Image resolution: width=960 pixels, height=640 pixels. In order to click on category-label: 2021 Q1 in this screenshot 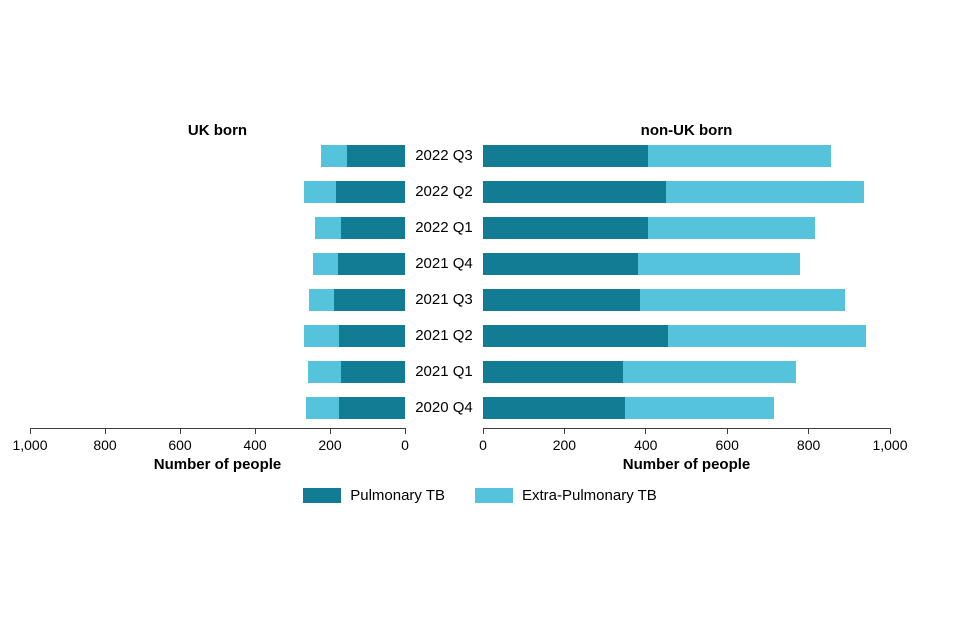, I will do `click(444, 371)`.